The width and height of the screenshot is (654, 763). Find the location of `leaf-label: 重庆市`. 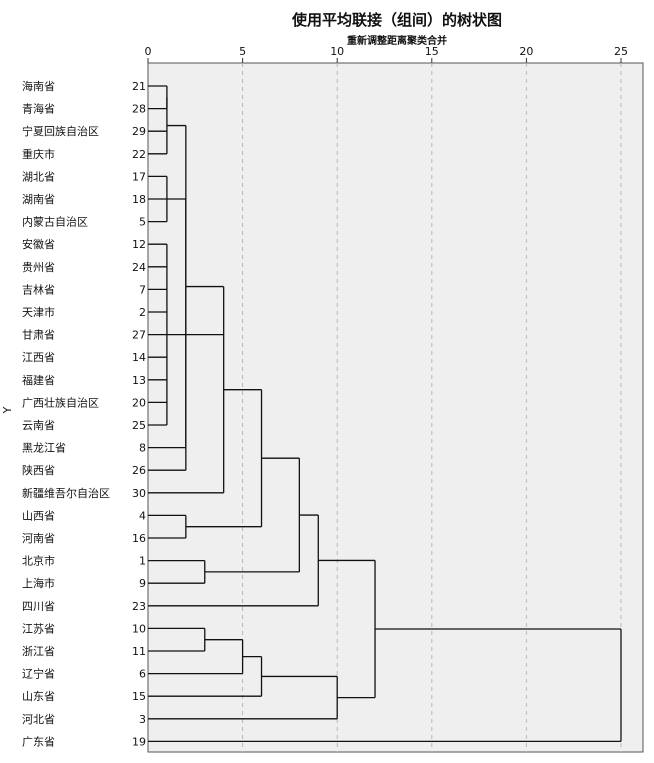

leaf-label: 重庆市 is located at coordinates (38, 154).